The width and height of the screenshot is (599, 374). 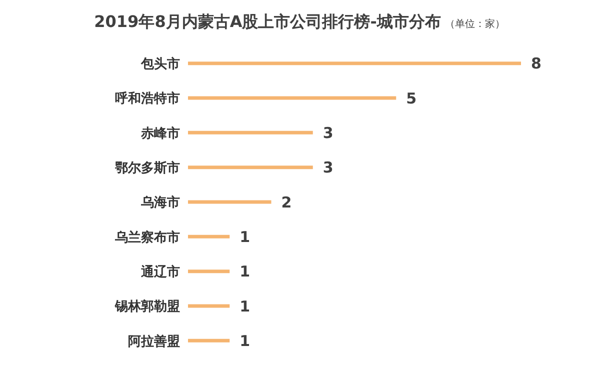 I want to click on y-tick-label: 通辽市, so click(x=160, y=272).